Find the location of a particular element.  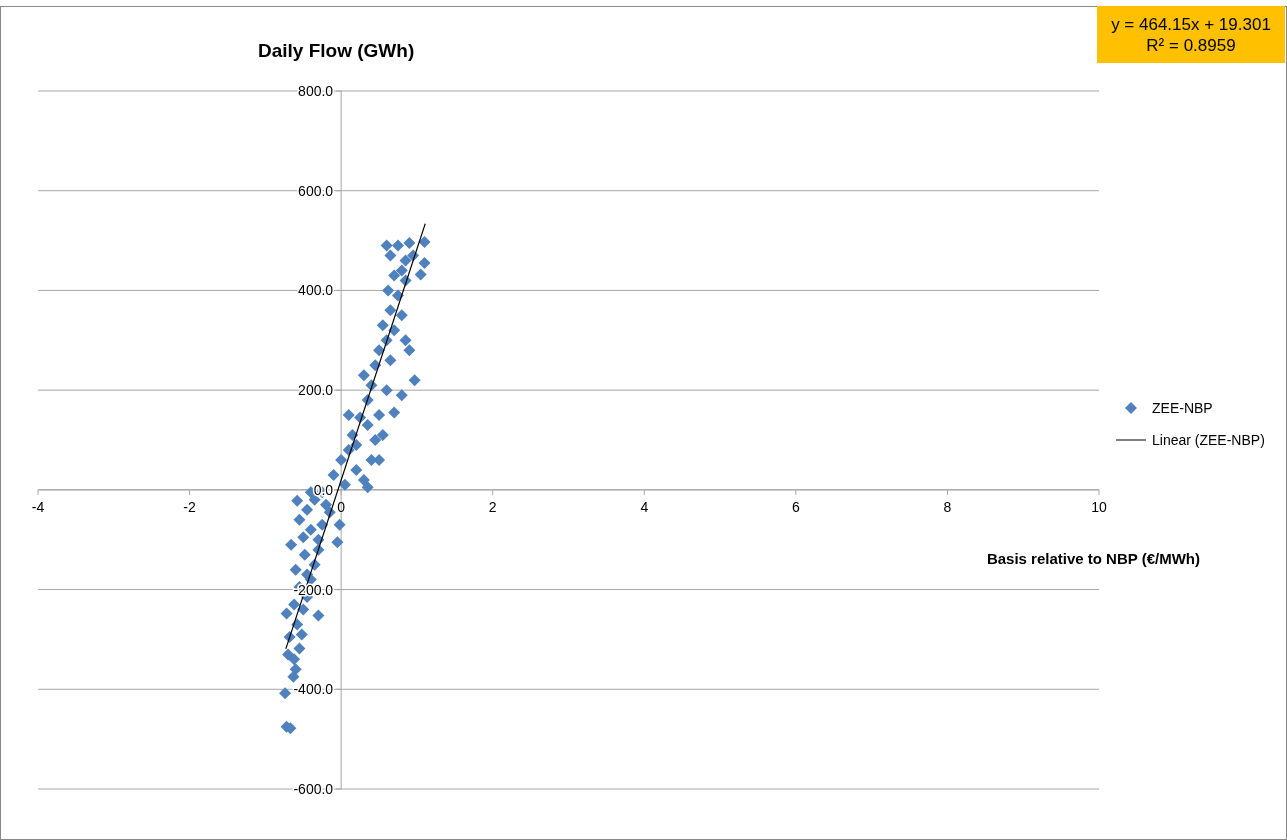

legend-label: Linear (ZEE-NBP) is located at coordinates (1208, 440).